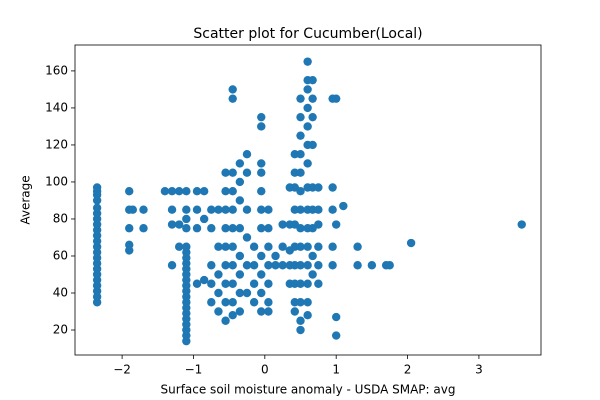  I want to click on y-tick-label: 120, so click(56, 144).